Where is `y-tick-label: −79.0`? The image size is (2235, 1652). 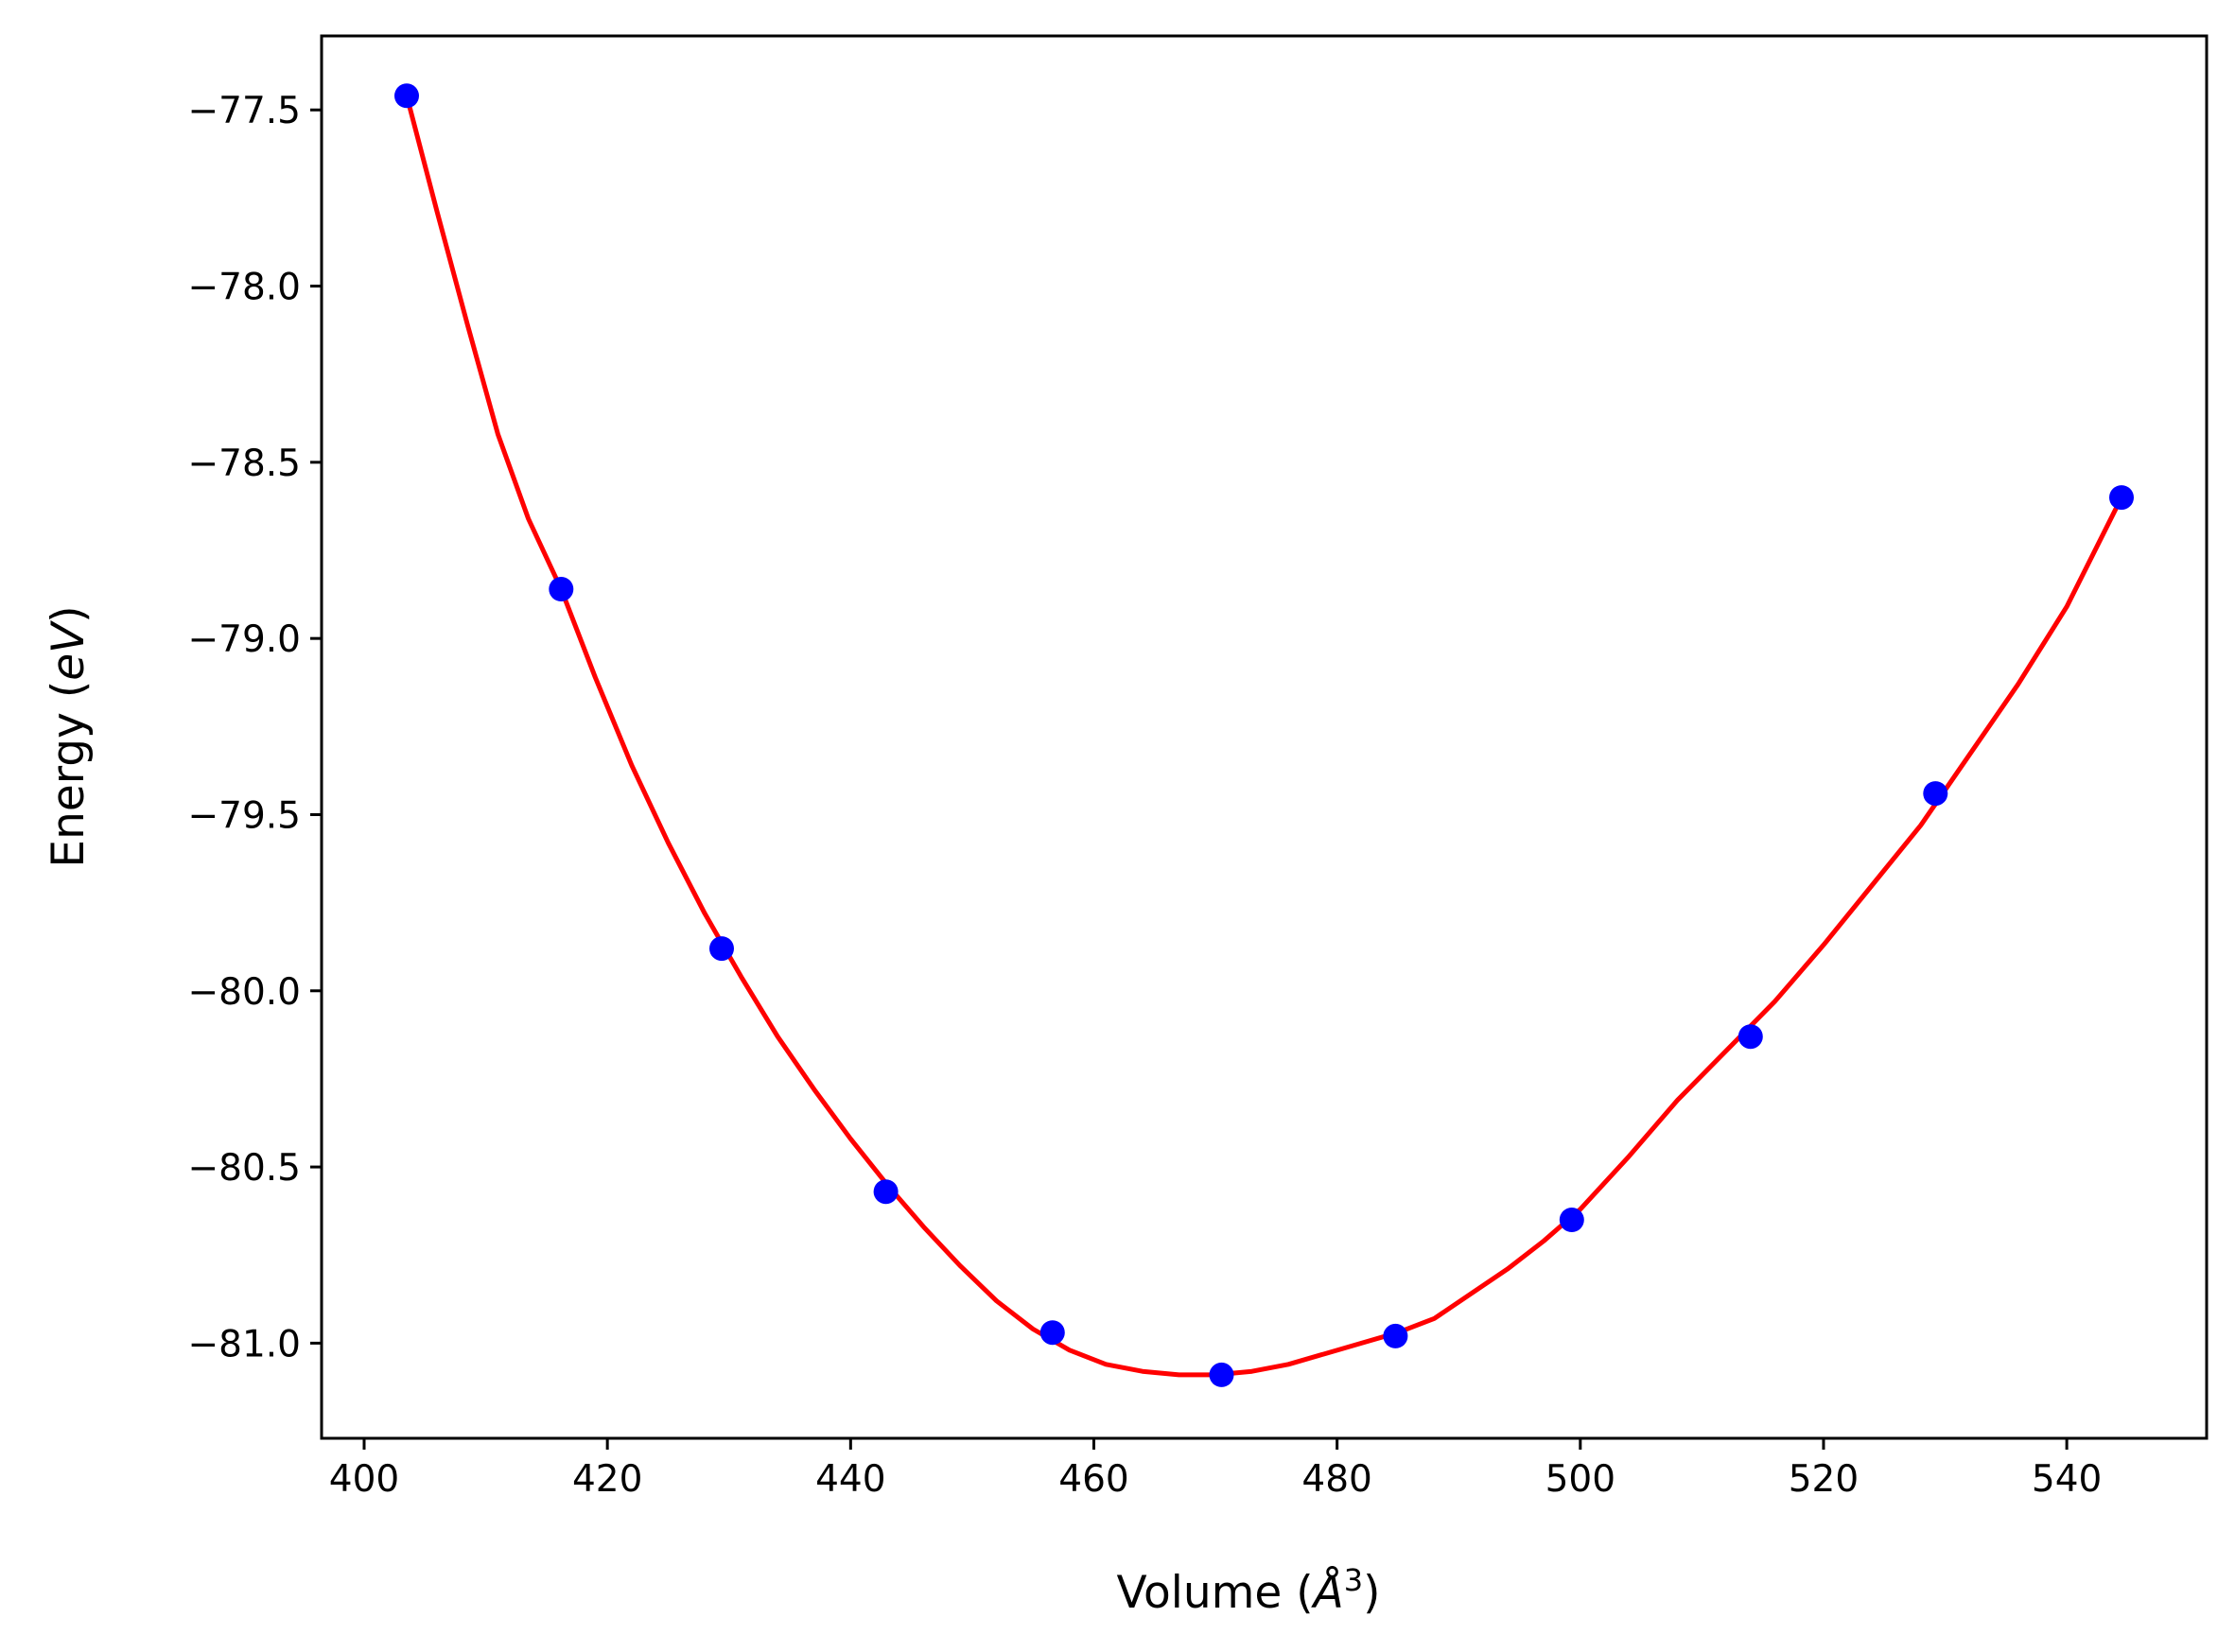
y-tick-label: −79.0 is located at coordinates (244, 640).